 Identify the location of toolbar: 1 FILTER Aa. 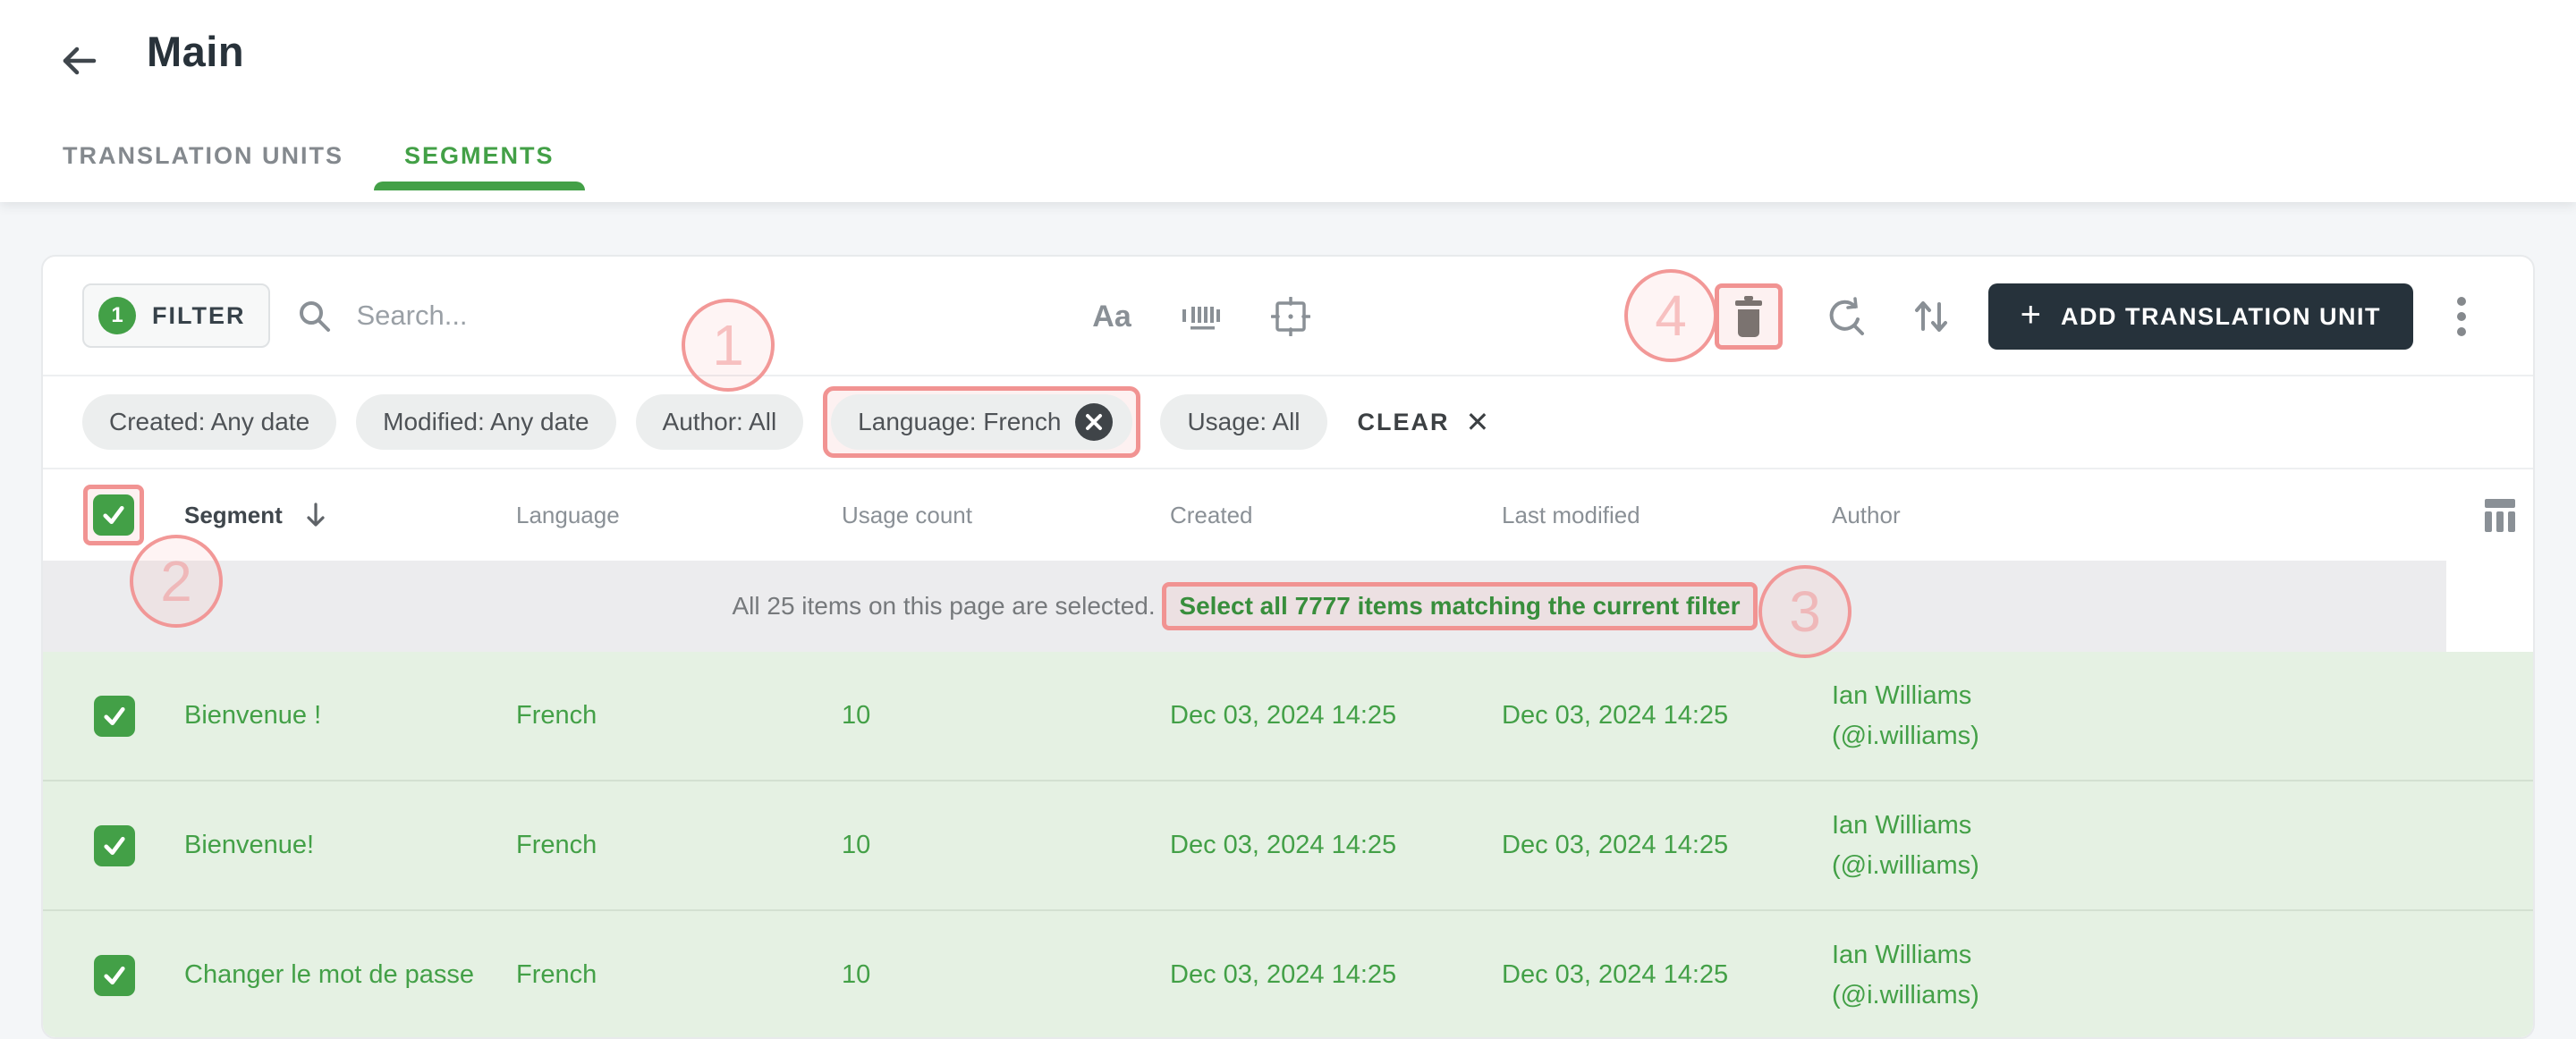
(1288, 316).